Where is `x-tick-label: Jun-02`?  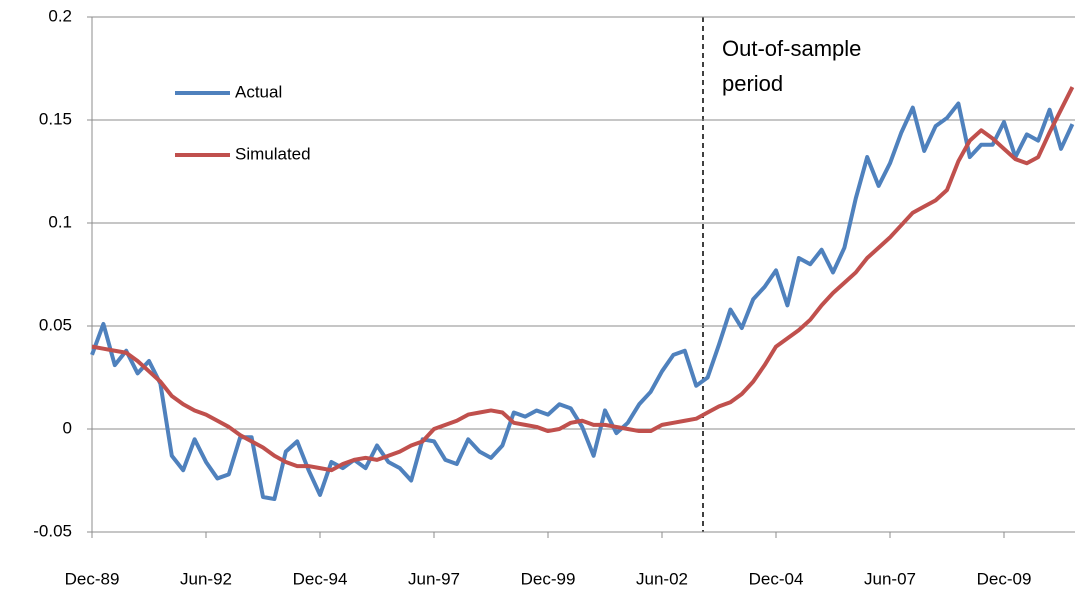
x-tick-label: Jun-02 is located at coordinates (662, 578).